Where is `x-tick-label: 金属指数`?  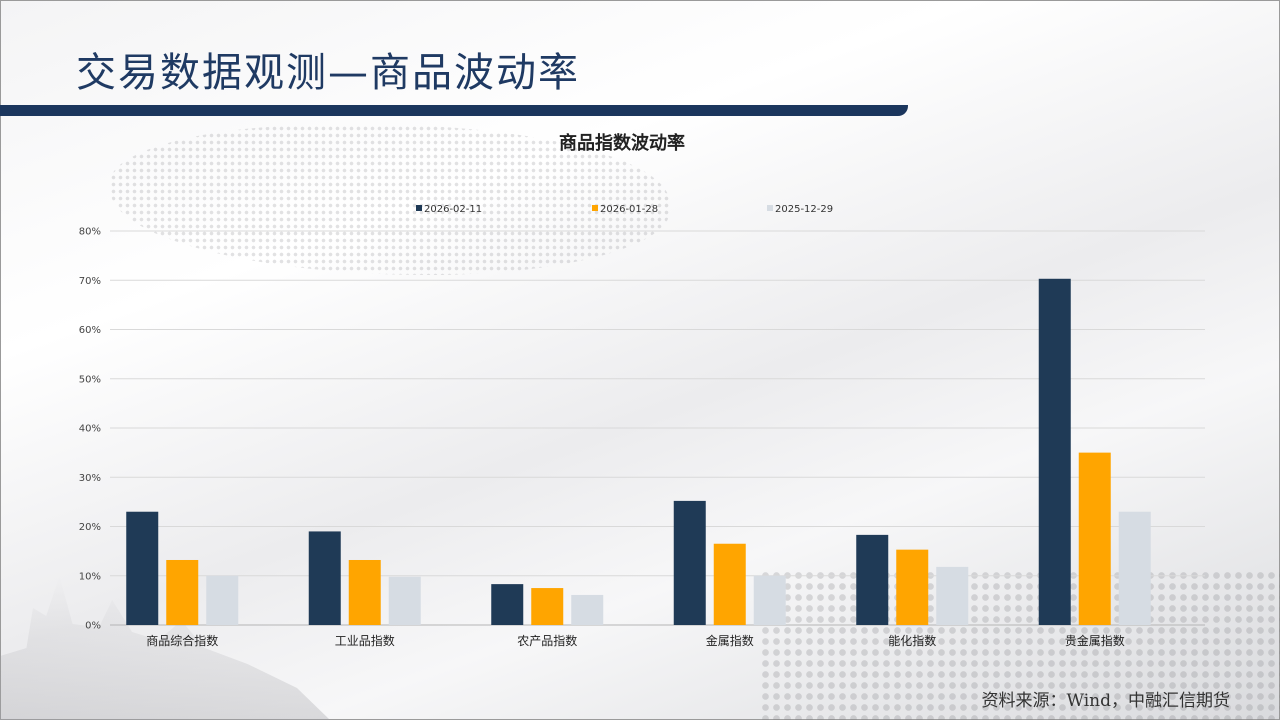
x-tick-label: 金属指数 is located at coordinates (730, 640).